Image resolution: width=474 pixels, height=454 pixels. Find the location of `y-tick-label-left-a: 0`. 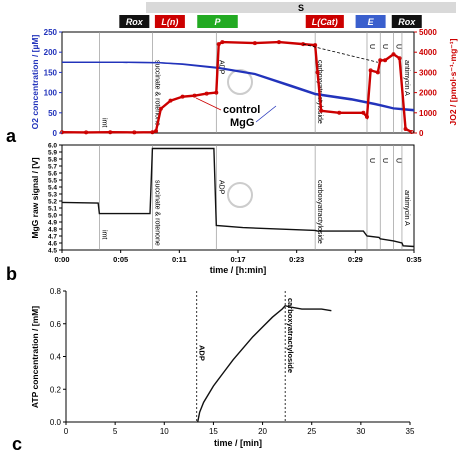

y-tick-label-left-a: 0 is located at coordinates (55, 133).